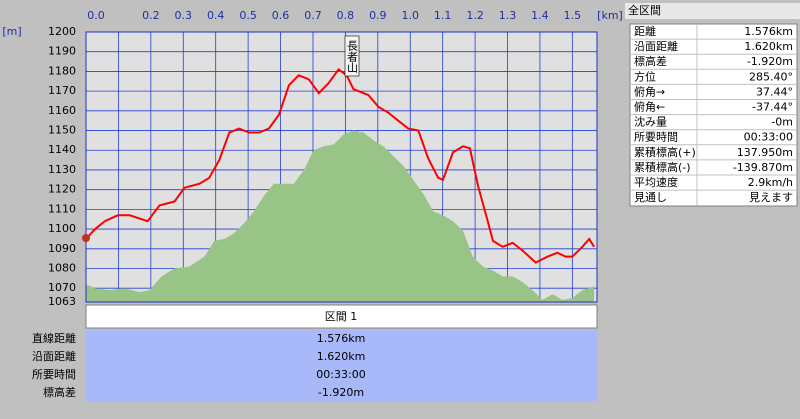 The width and height of the screenshot is (800, 419). Describe the element at coordinates (62, 301) in the screenshot. I see `y-tick-label: 1063` at that location.